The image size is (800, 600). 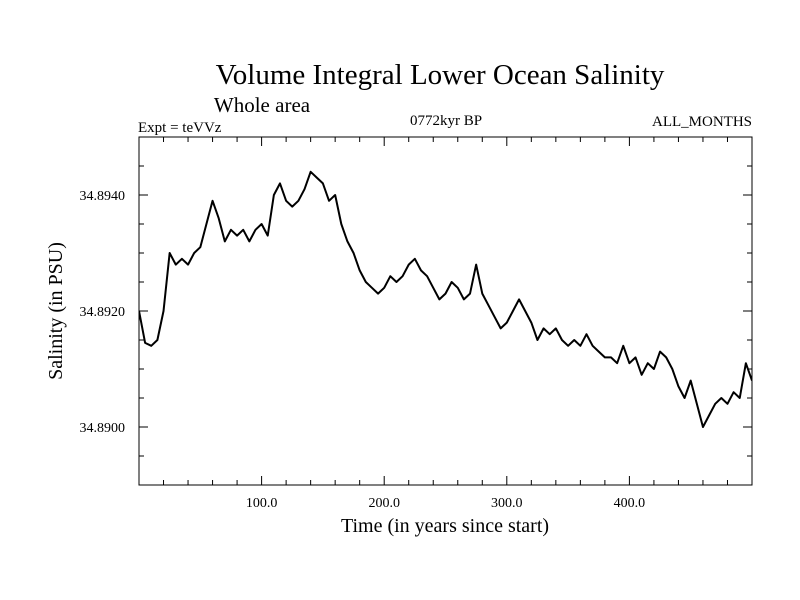 What do you see at coordinates (103, 196) in the screenshot?
I see `y-tick-label: 34.8940` at bounding box center [103, 196].